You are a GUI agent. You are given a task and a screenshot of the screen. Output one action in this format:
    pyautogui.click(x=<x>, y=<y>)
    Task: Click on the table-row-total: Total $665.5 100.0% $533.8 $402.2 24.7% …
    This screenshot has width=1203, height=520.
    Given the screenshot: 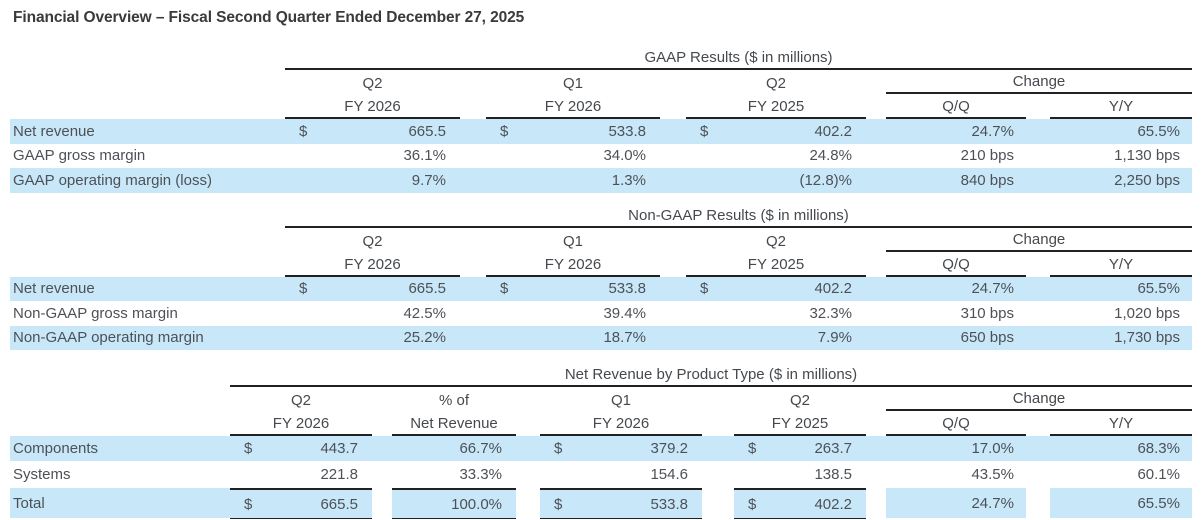 What is the action you would take?
    pyautogui.click(x=601, y=503)
    